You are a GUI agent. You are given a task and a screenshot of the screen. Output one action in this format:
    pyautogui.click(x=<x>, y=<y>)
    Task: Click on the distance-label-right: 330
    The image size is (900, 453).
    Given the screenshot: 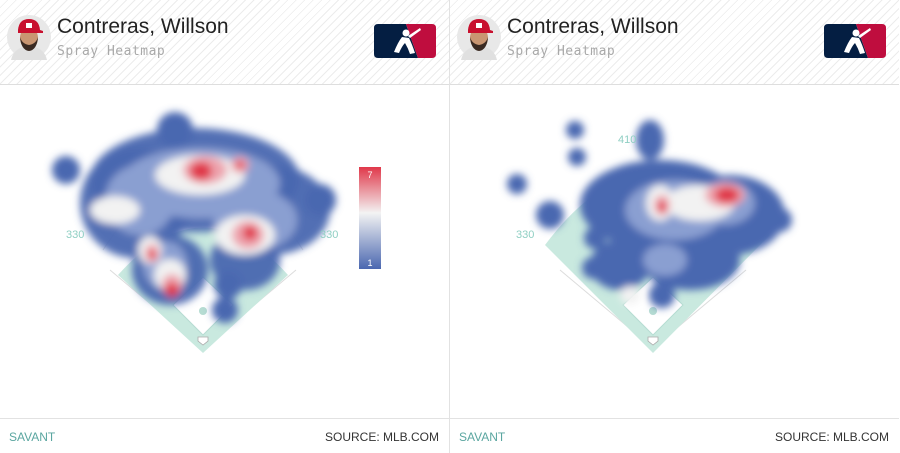 What is the action you would take?
    pyautogui.click(x=329, y=235)
    